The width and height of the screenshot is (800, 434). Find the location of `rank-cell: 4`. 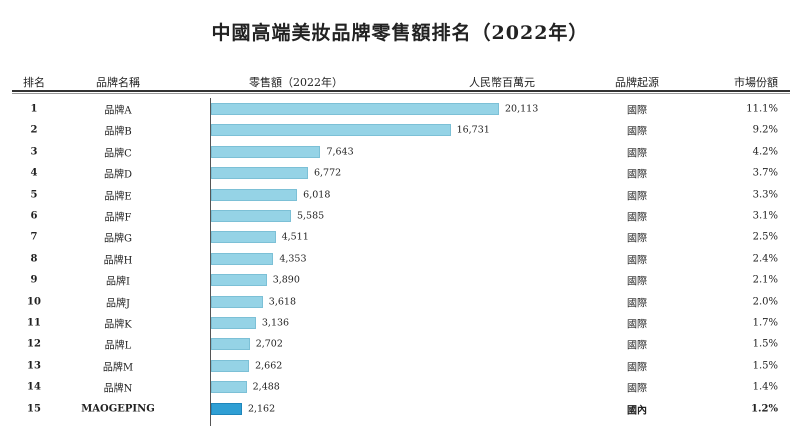

rank-cell: 4 is located at coordinates (34, 173).